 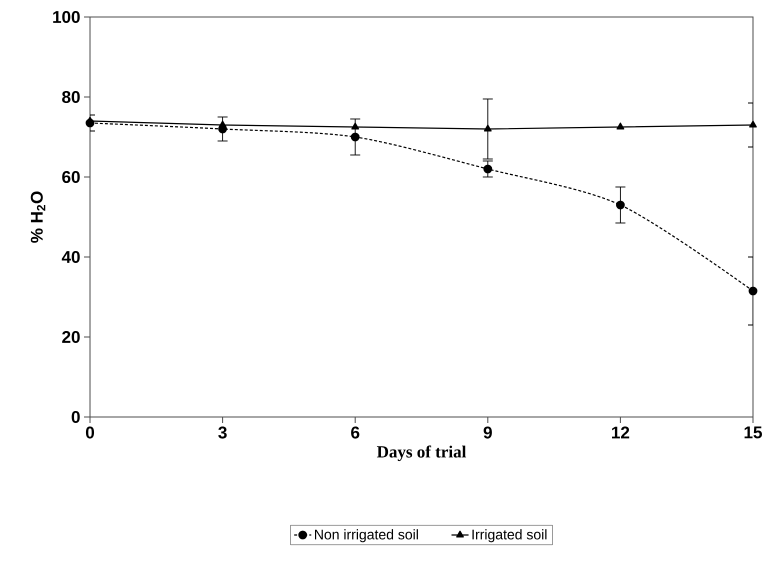 I want to click on x-tick-label: 9, so click(x=488, y=432).